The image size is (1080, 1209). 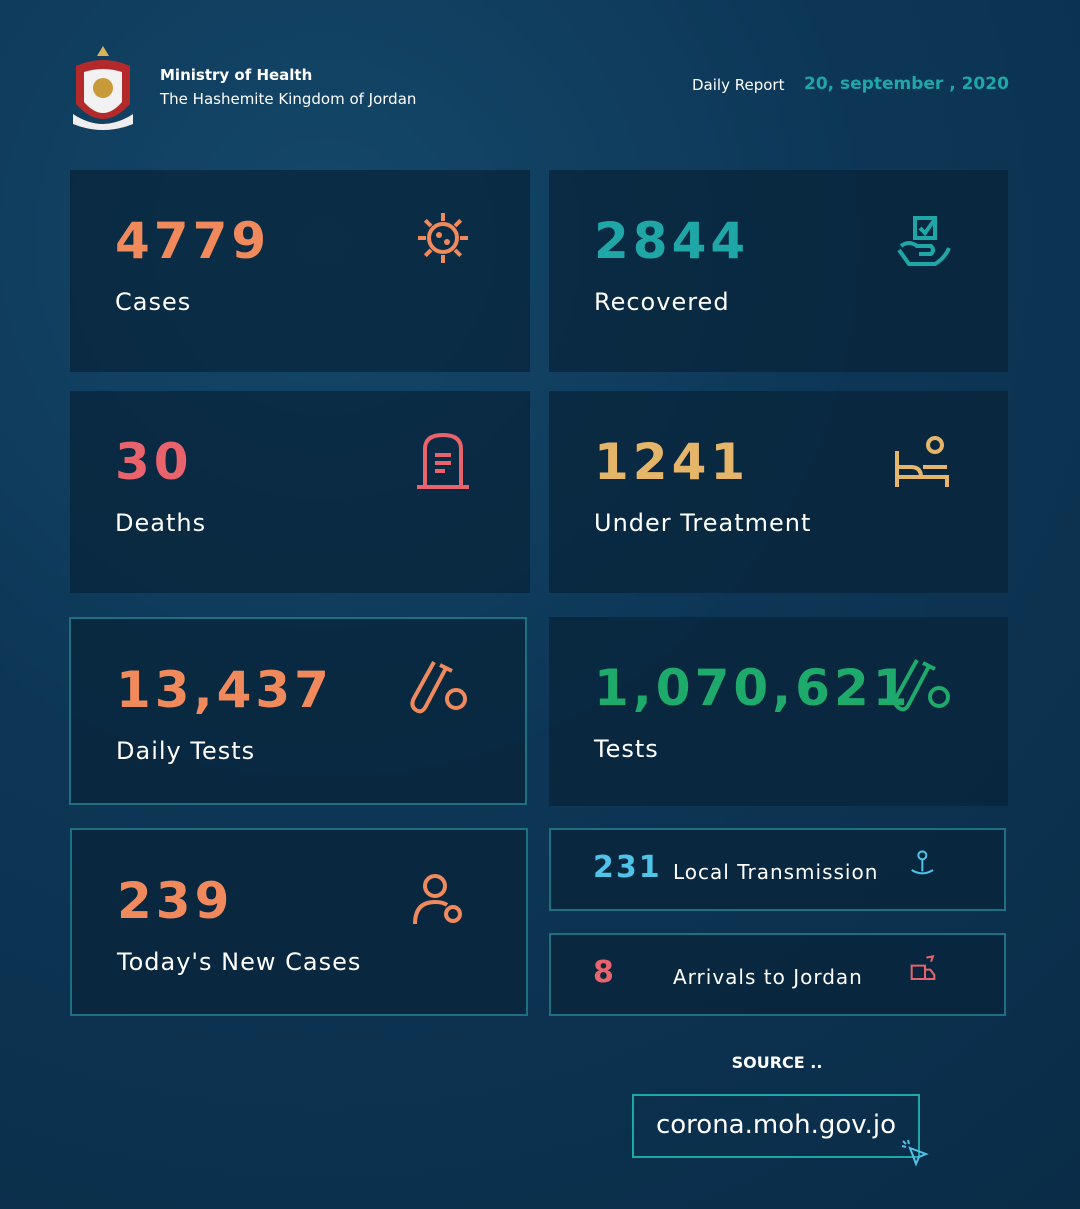 I want to click on stat-card: 1241 Under Treatment, so click(x=778, y=492).